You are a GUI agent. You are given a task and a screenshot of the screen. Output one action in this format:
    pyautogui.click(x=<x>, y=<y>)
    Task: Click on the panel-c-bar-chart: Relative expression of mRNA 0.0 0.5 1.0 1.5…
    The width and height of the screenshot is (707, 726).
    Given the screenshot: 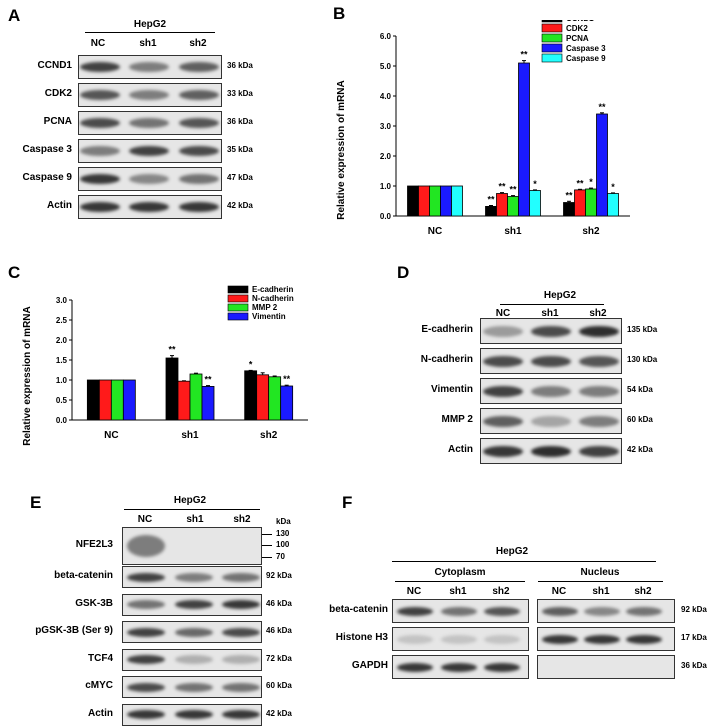 What is the action you would take?
    pyautogui.click(x=165, y=365)
    